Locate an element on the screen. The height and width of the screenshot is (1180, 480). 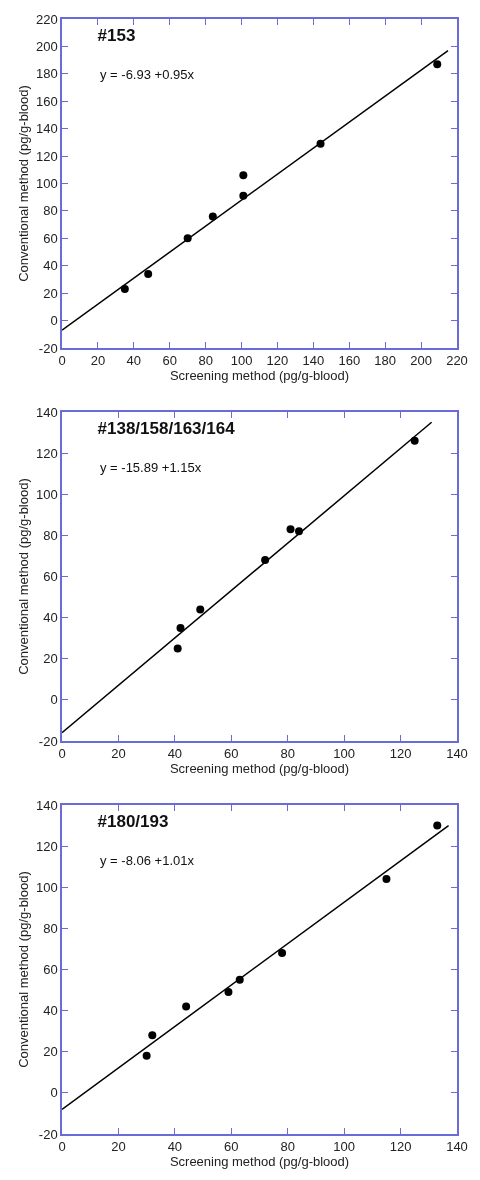
text: #153 is located at coordinates (116, 36).